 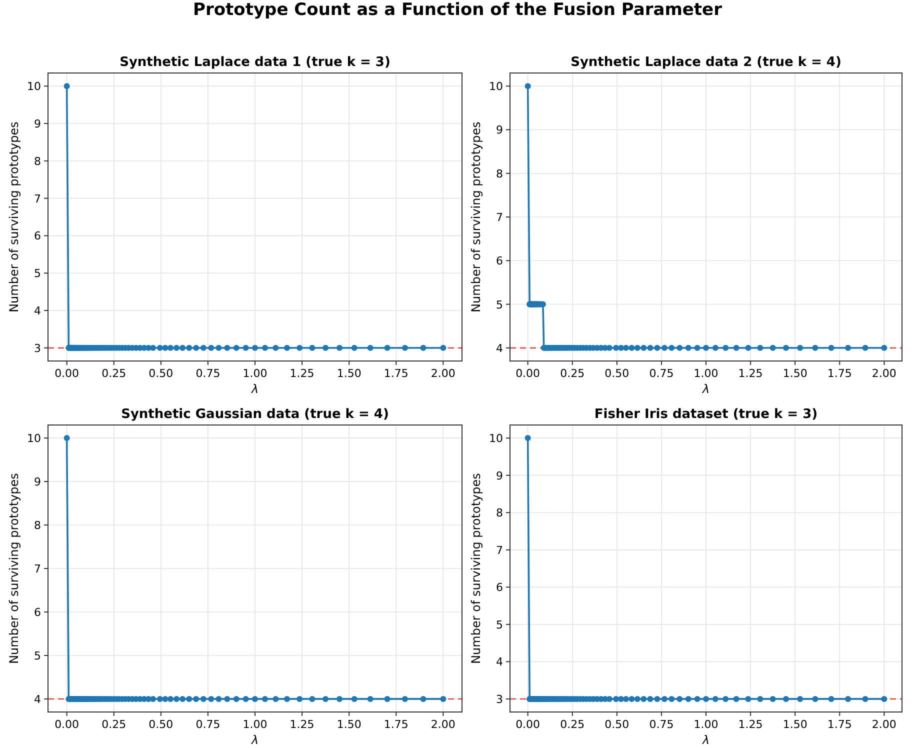 I want to click on chart-title: Synthetic Gaussian data (true k = 4), so click(x=255, y=414).